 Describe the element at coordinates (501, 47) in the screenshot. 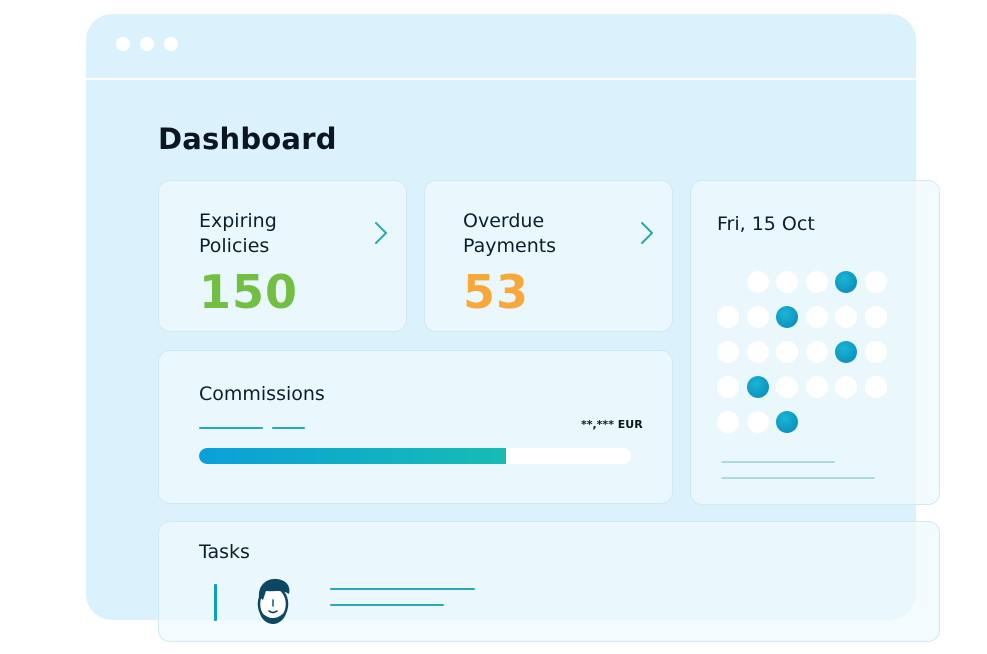

I see `window-titlebar` at that location.